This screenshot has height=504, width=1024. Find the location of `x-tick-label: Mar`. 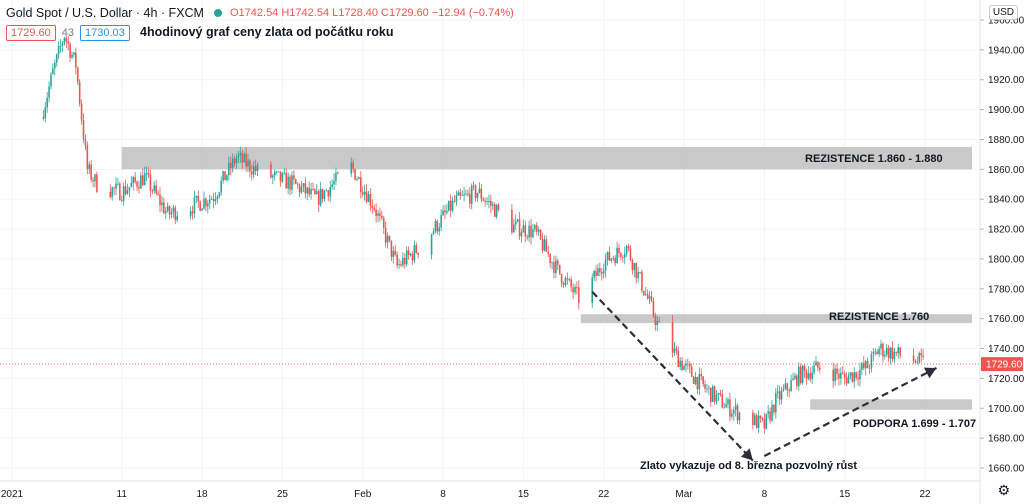

x-tick-label: Mar is located at coordinates (684, 494).